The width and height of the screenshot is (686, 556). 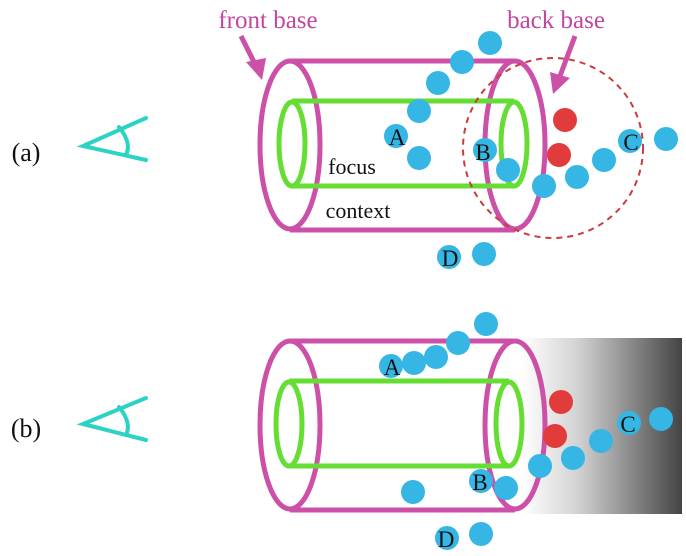 What do you see at coordinates (556, 20) in the screenshot?
I see `back-base-label: back base` at bounding box center [556, 20].